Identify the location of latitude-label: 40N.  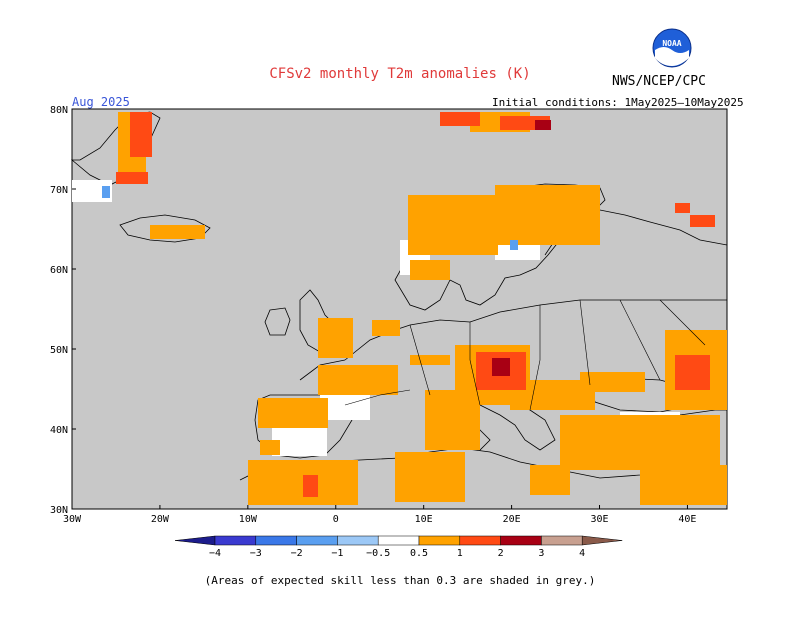
(59, 430).